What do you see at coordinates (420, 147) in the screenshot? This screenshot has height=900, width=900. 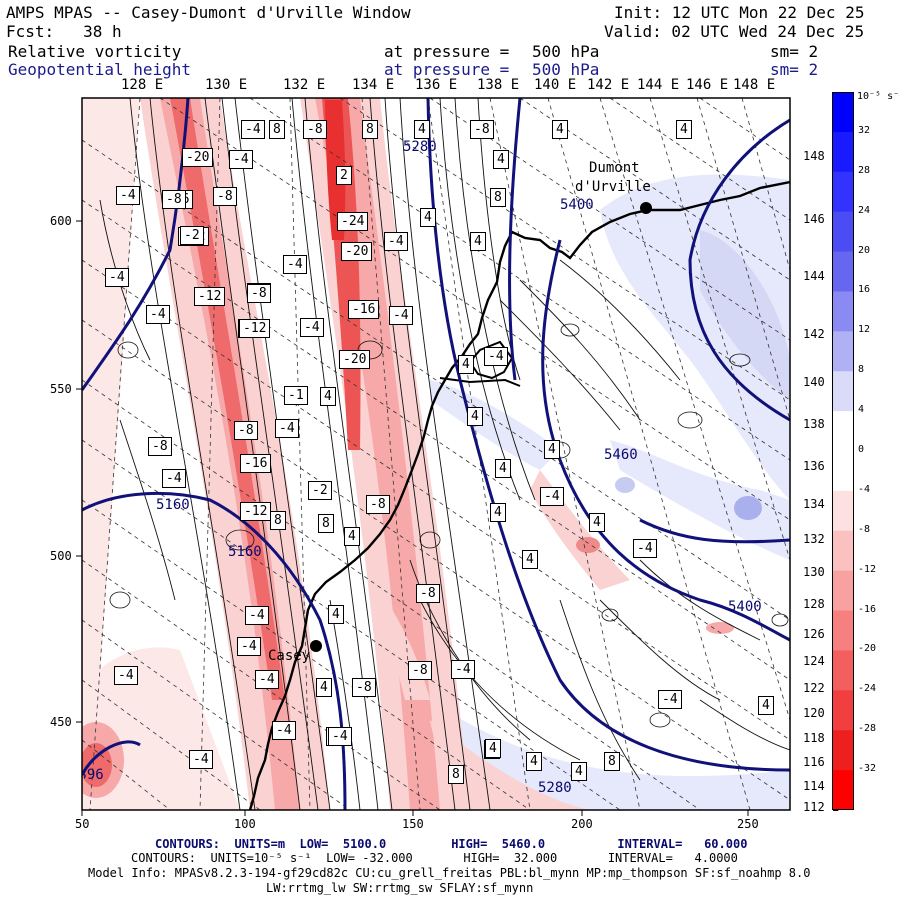 I see `height-contour-label: 5280` at bounding box center [420, 147].